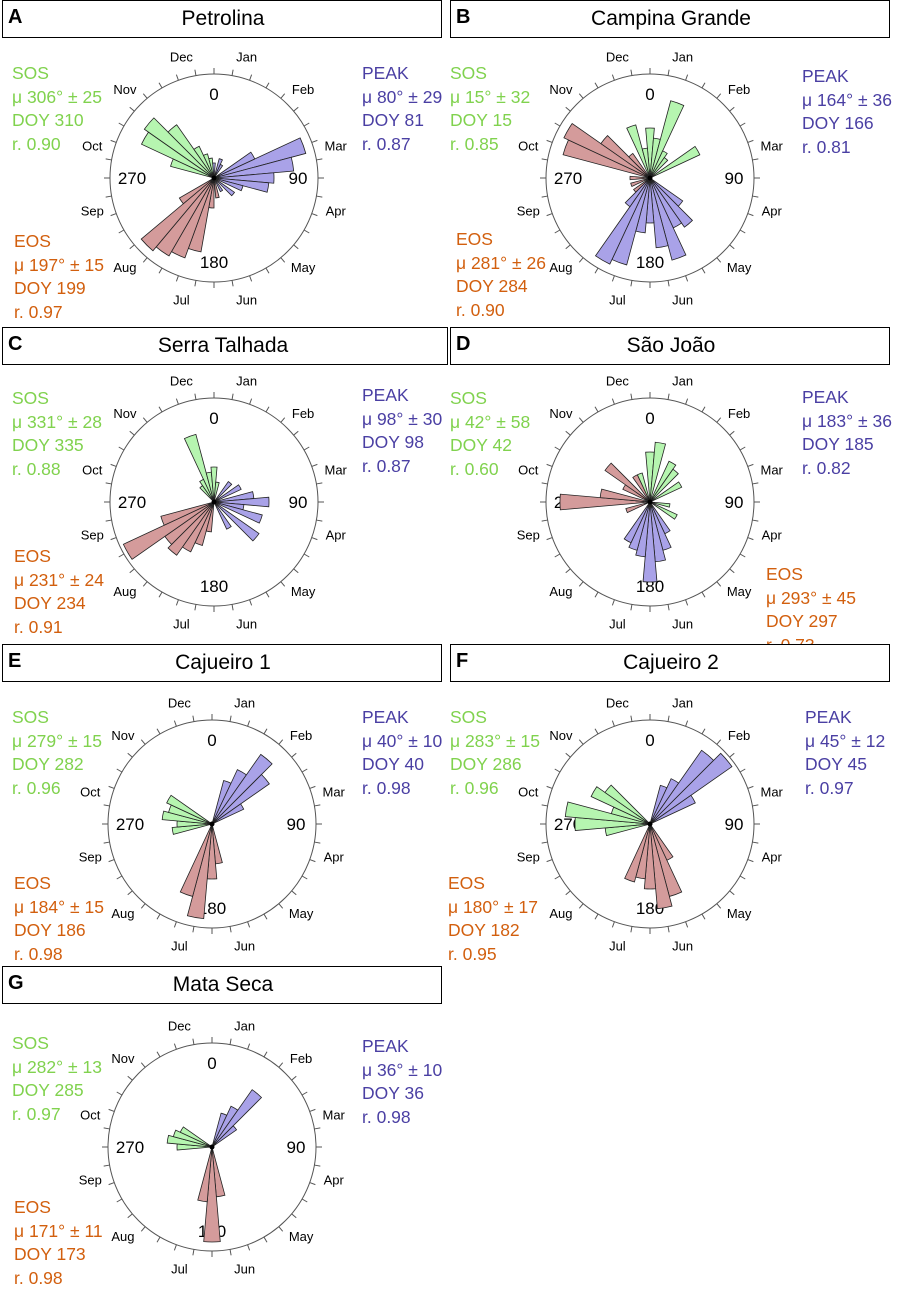  What do you see at coordinates (670, 19) in the screenshot?
I see `panel-header` at bounding box center [670, 19].